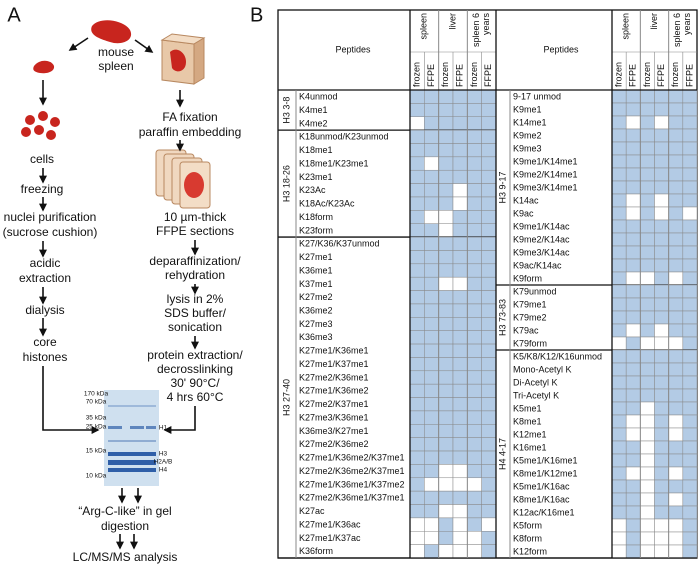  What do you see at coordinates (527, 148) in the screenshot?
I see `peptide-name: K9me3` at bounding box center [527, 148].